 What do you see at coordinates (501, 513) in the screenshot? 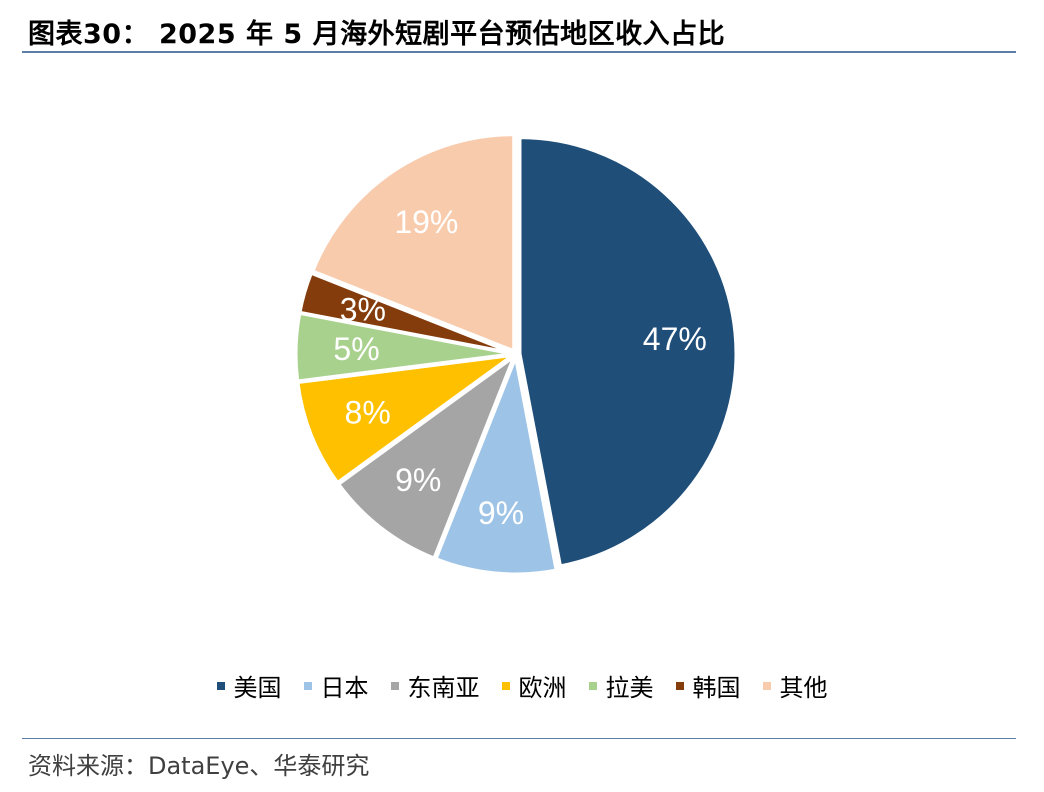
I see `slice-label-1: 9%` at bounding box center [501, 513].